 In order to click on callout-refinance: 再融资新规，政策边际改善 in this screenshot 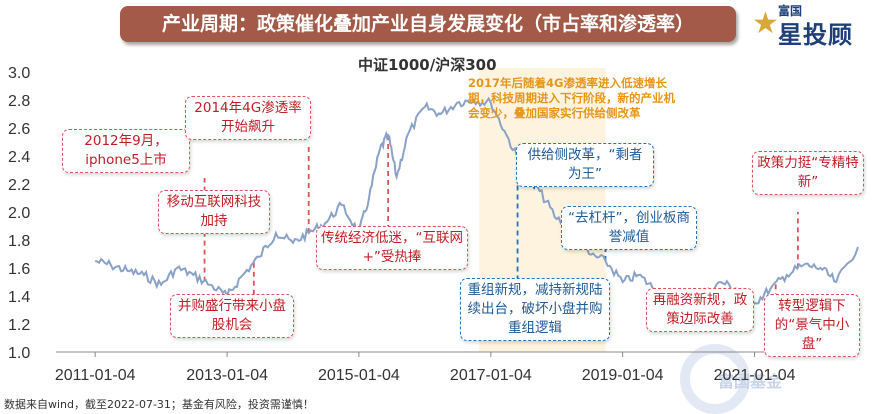, I will do `click(700, 310)`.